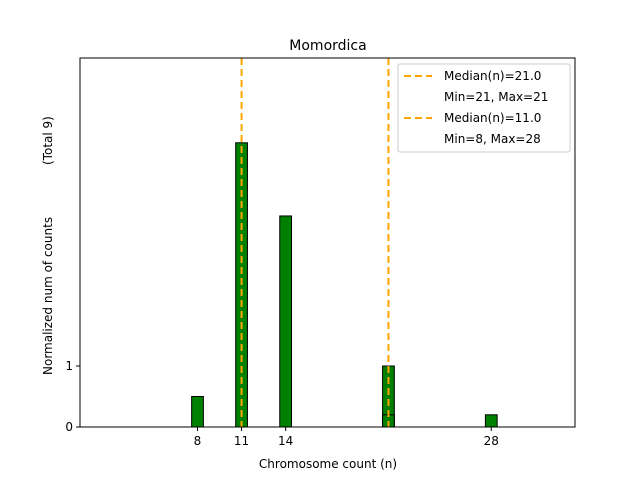 The height and width of the screenshot is (484, 640). Describe the element at coordinates (69, 366) in the screenshot. I see `y-tick-label: 1` at that location.